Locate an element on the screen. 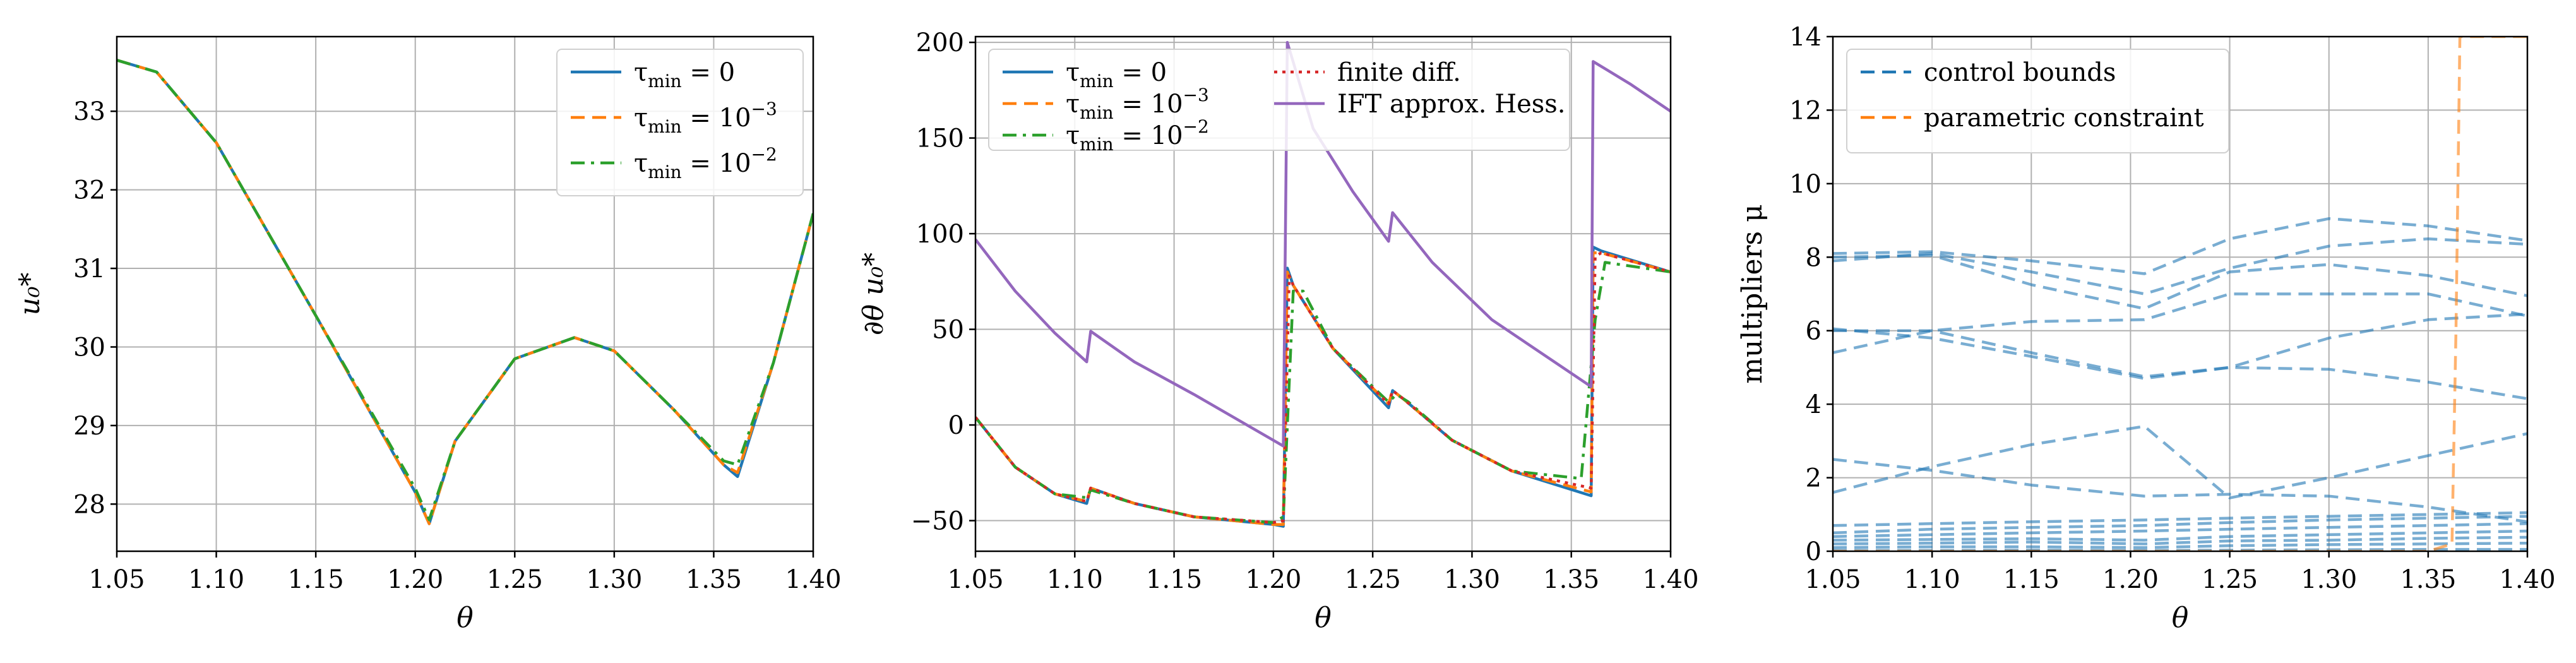 The width and height of the screenshot is (2576, 663). y-tick-label: 150 is located at coordinates (940, 138).